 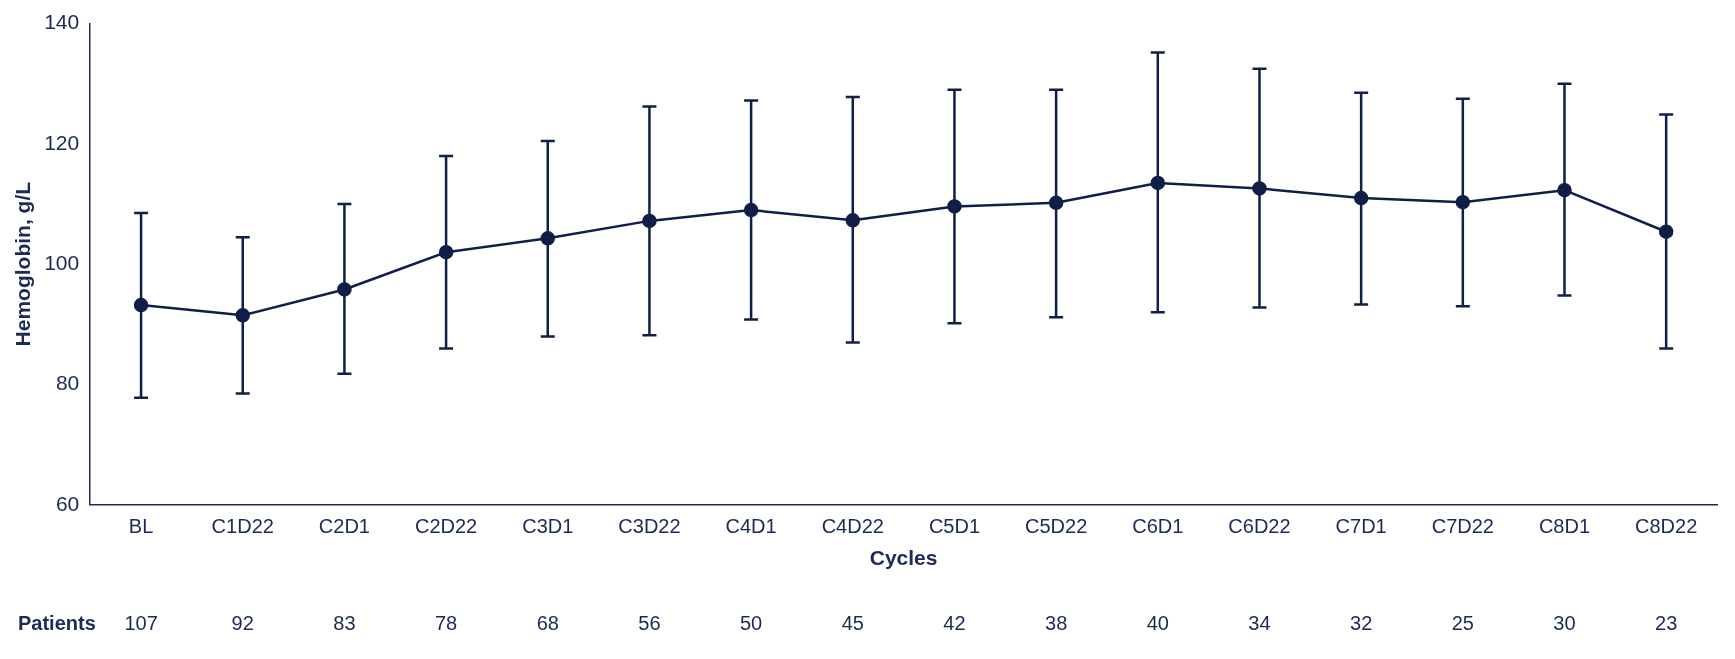 What do you see at coordinates (446, 526) in the screenshot?
I see `x-tick-label: C2D22` at bounding box center [446, 526].